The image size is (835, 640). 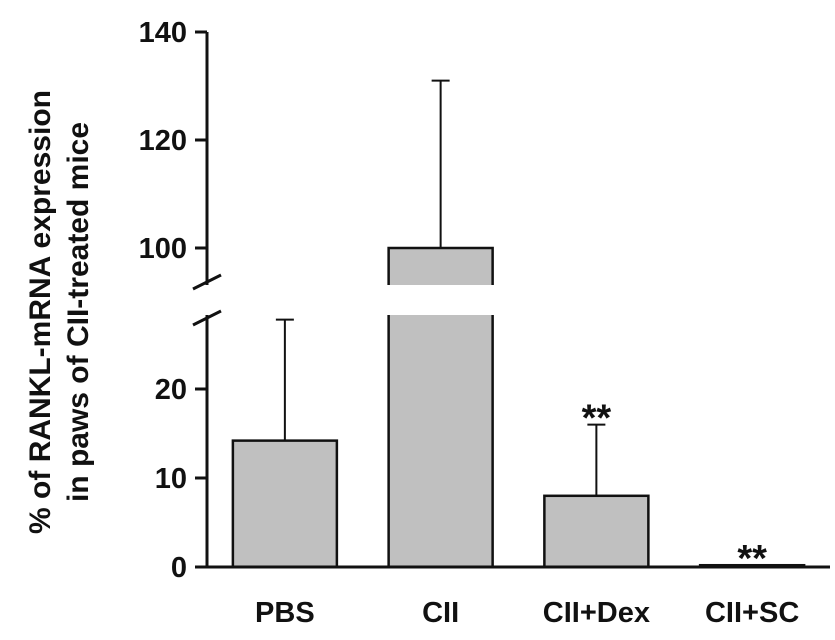 I want to click on axis-break-mark-bottom, so click(x=207, y=318).